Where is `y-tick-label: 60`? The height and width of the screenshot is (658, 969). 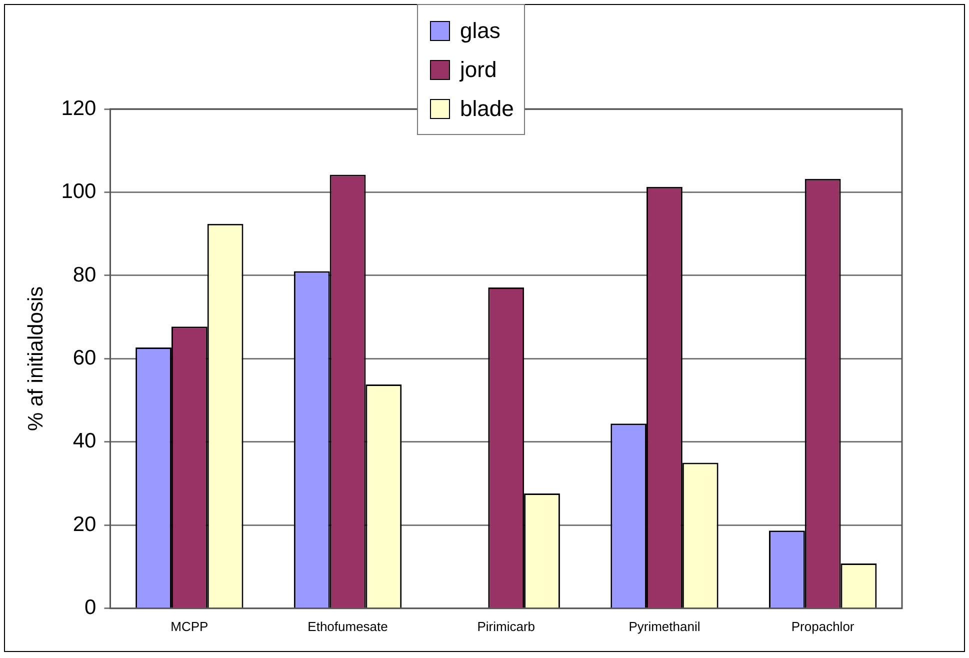
y-tick-label: 60 is located at coordinates (84, 358).